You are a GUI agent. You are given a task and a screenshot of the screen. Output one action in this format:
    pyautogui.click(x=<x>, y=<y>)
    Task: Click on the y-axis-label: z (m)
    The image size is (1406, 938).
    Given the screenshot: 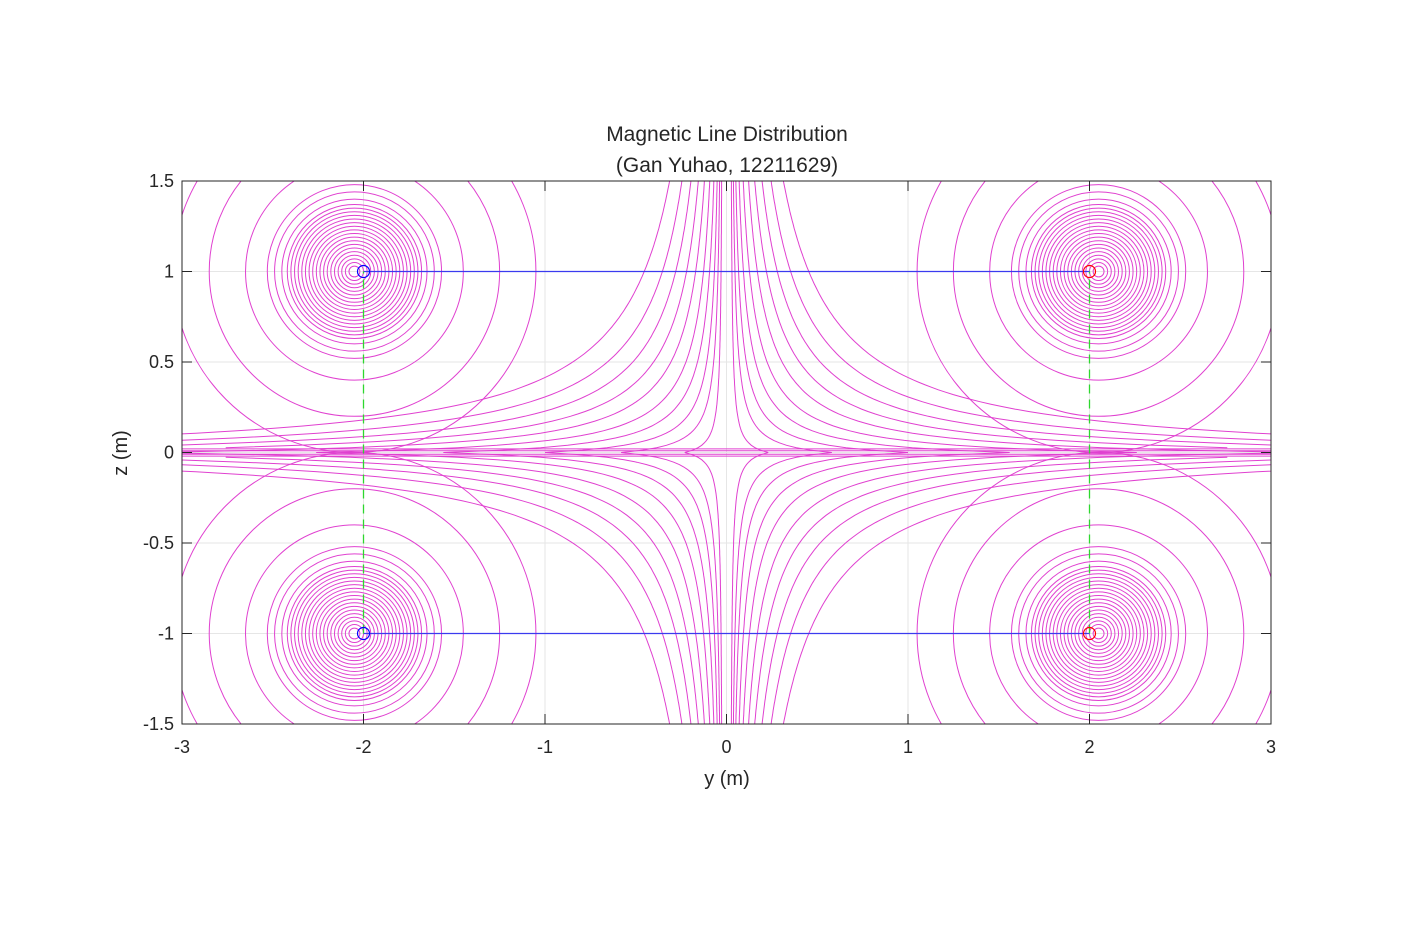 What is the action you would take?
    pyautogui.click(x=121, y=453)
    